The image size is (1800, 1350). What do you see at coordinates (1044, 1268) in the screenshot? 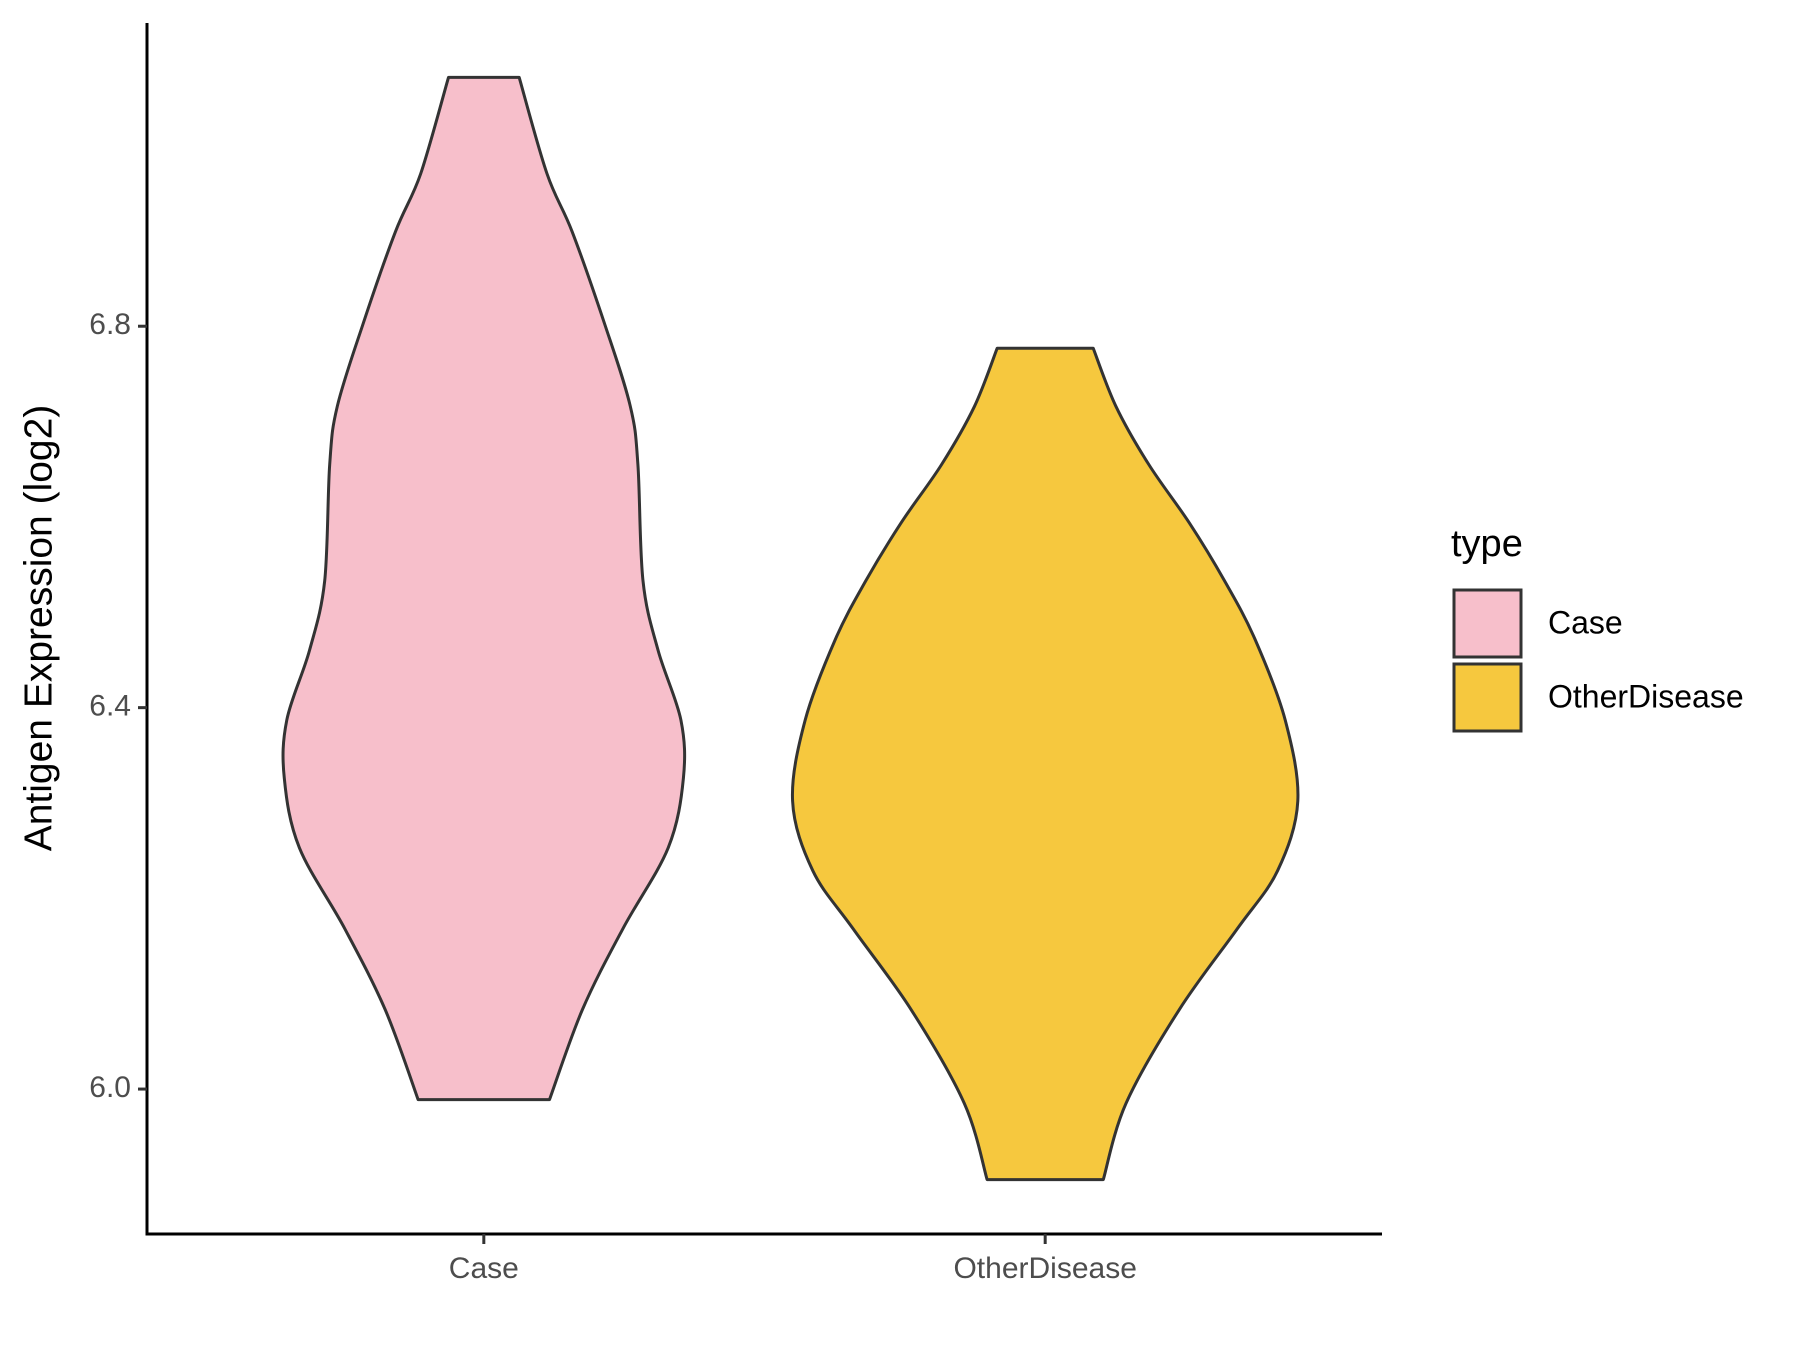
I see `x-tick-label: OtherDisease` at bounding box center [1044, 1268].